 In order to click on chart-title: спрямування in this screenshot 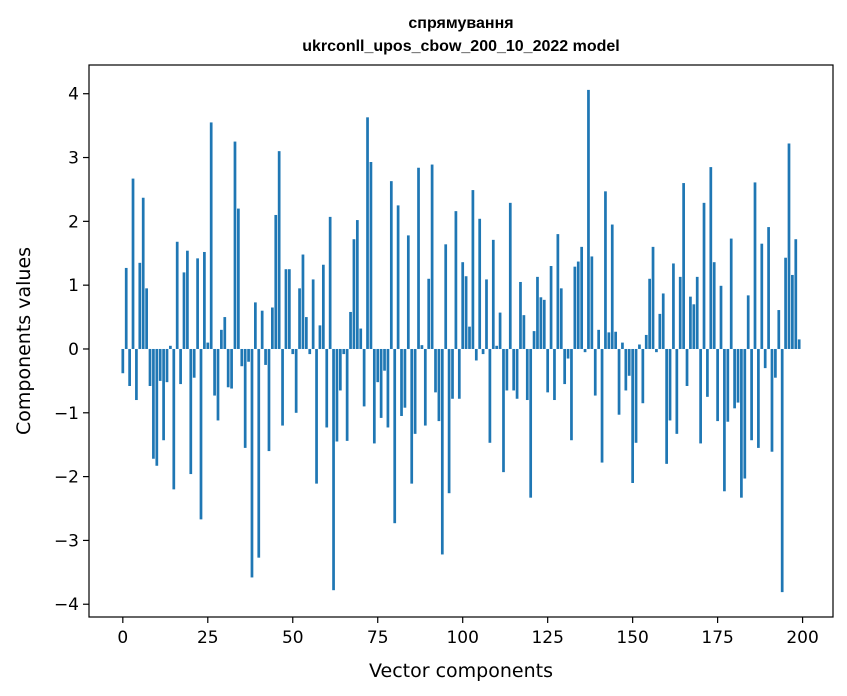, I will do `click(460, 23)`.